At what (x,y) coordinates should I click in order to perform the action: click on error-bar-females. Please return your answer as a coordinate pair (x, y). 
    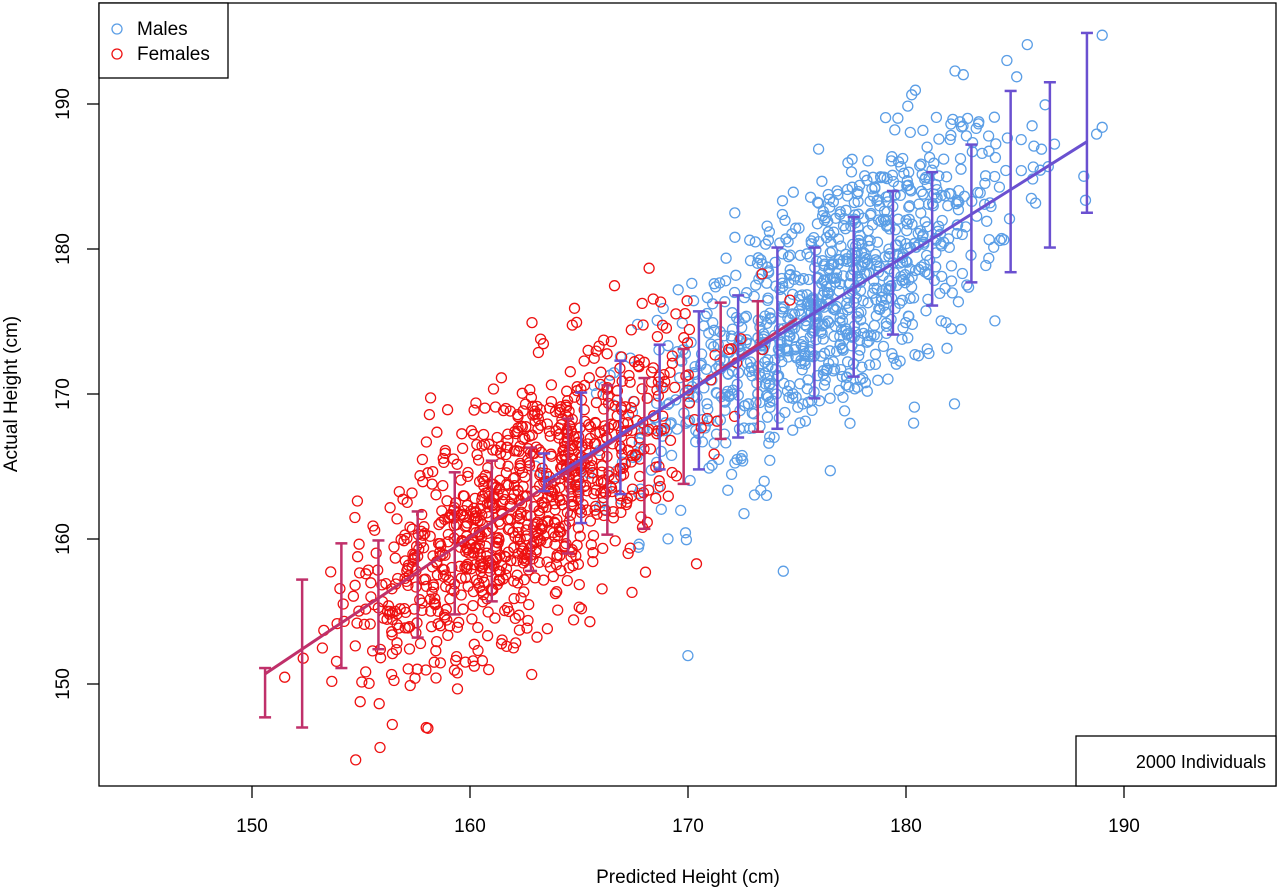
    Looking at the image, I should click on (491, 531).